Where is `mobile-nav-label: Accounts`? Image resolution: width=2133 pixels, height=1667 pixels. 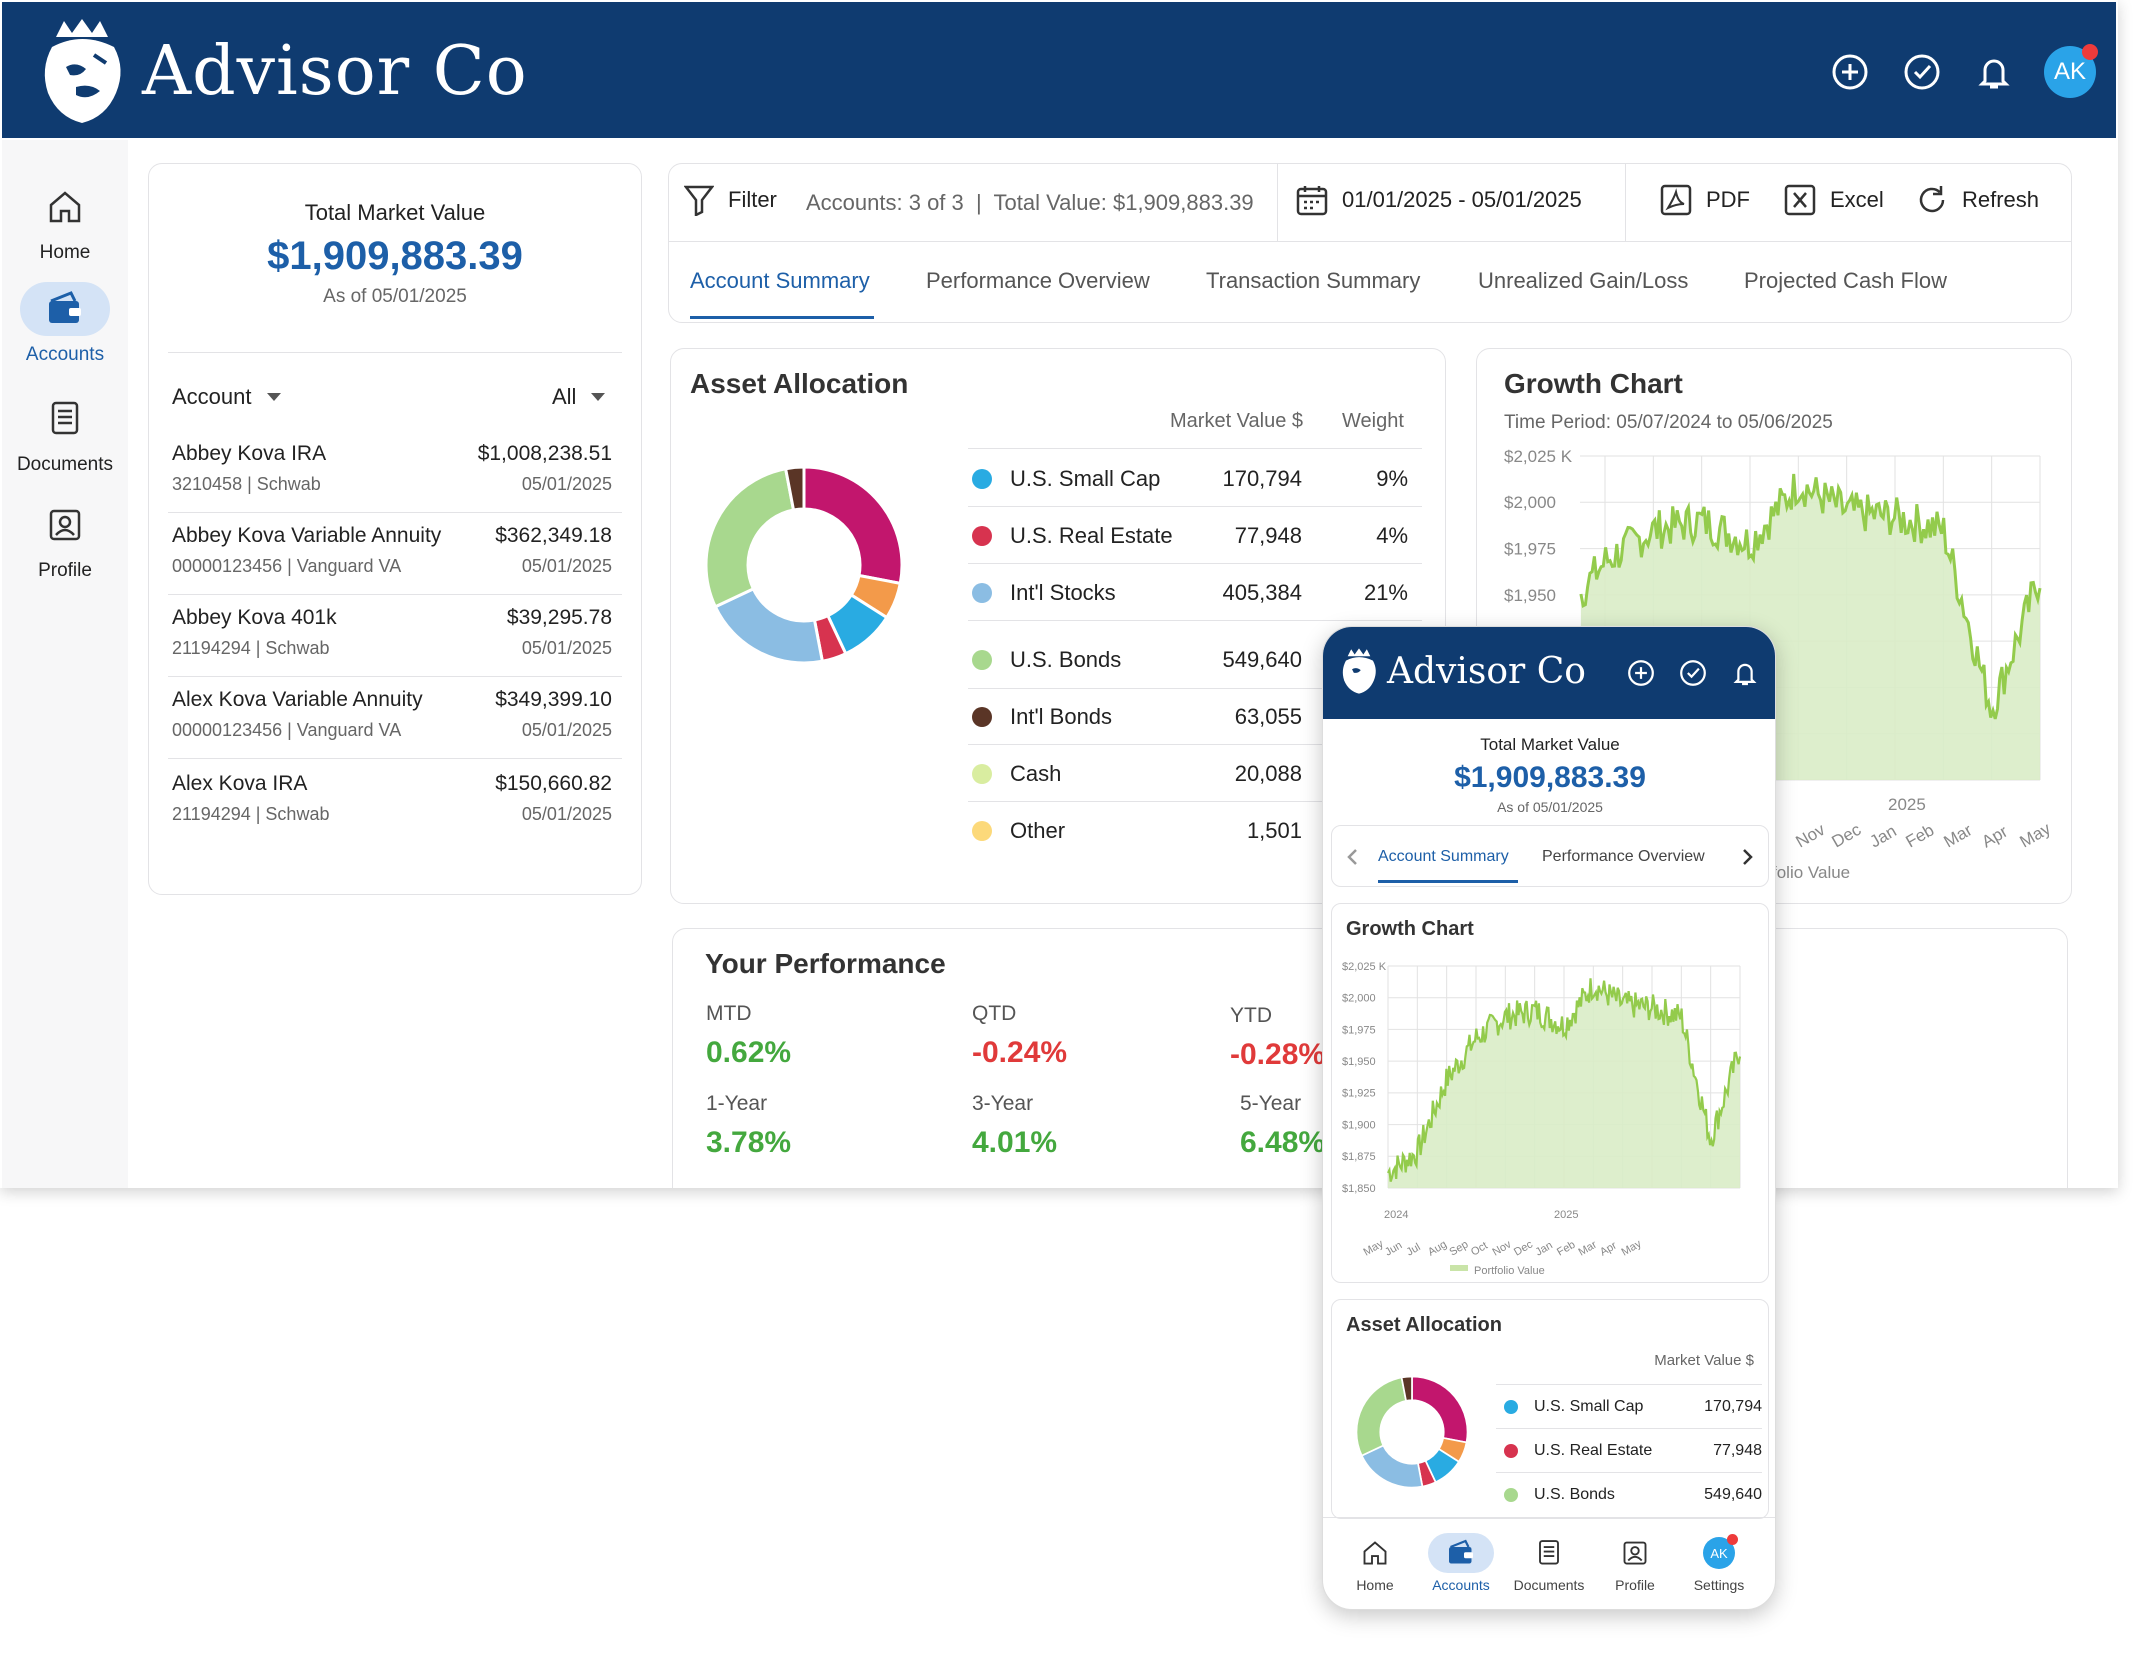 mobile-nav-label: Accounts is located at coordinates (1461, 1585).